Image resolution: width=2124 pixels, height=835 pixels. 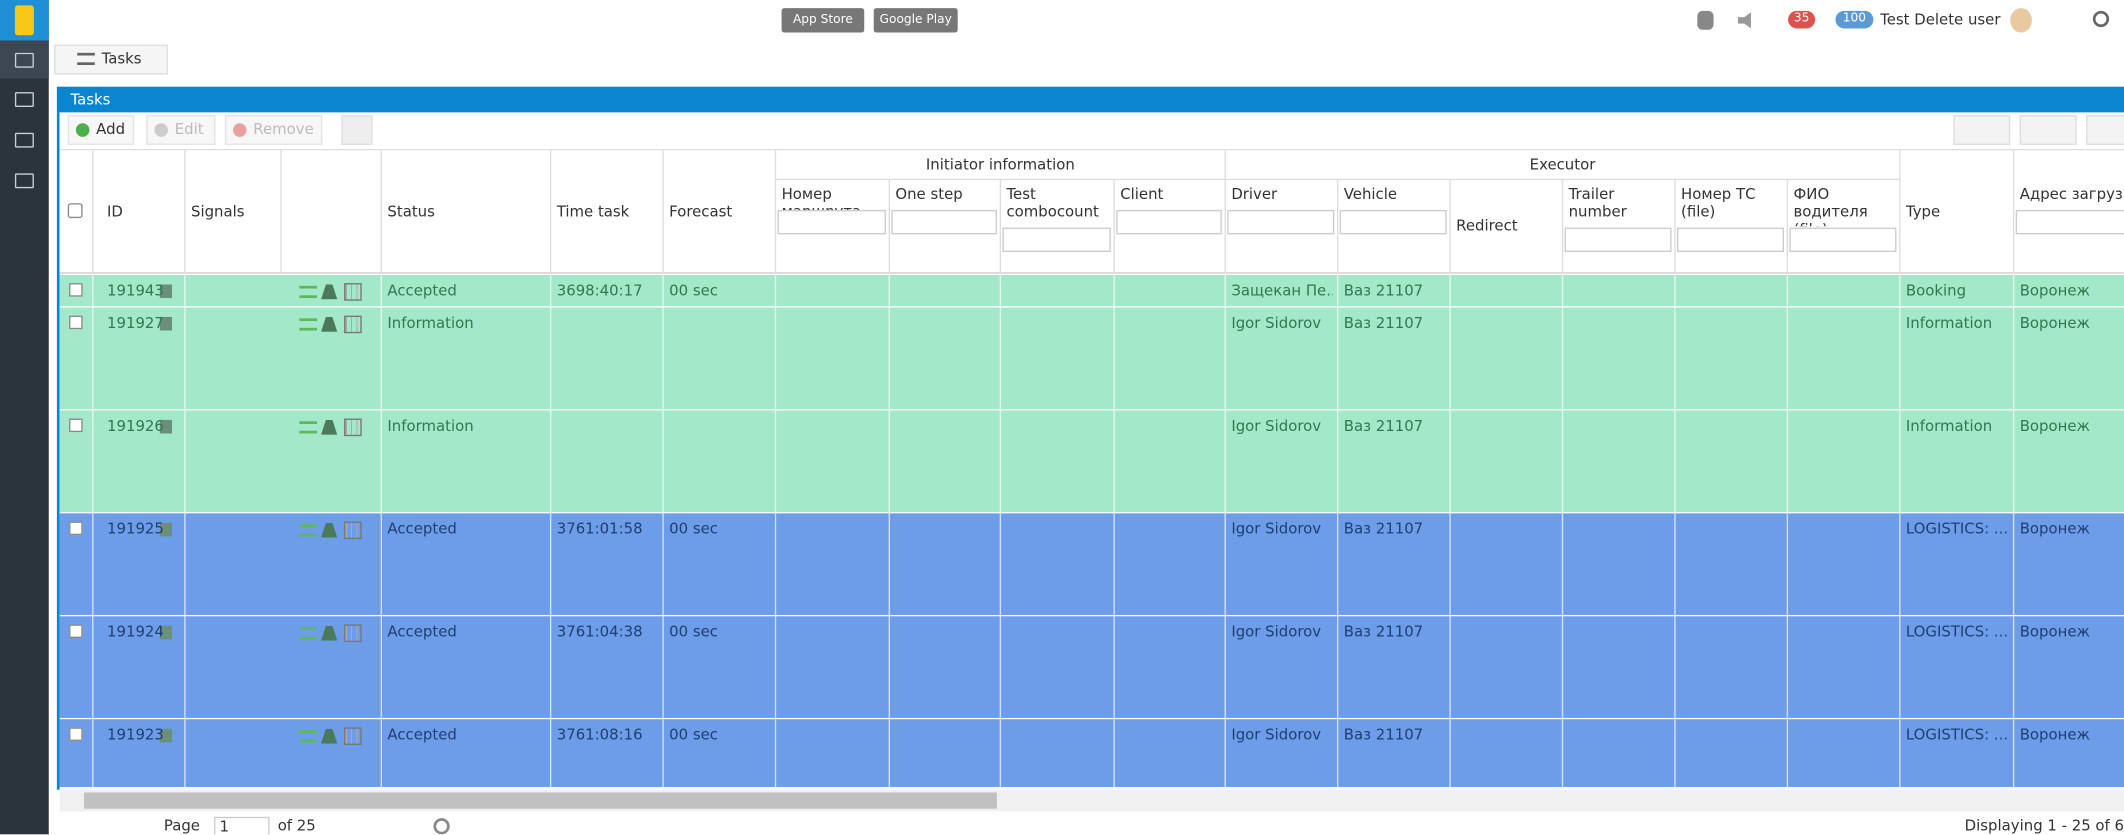 I want to click on sound-icon, so click(x=1744, y=20).